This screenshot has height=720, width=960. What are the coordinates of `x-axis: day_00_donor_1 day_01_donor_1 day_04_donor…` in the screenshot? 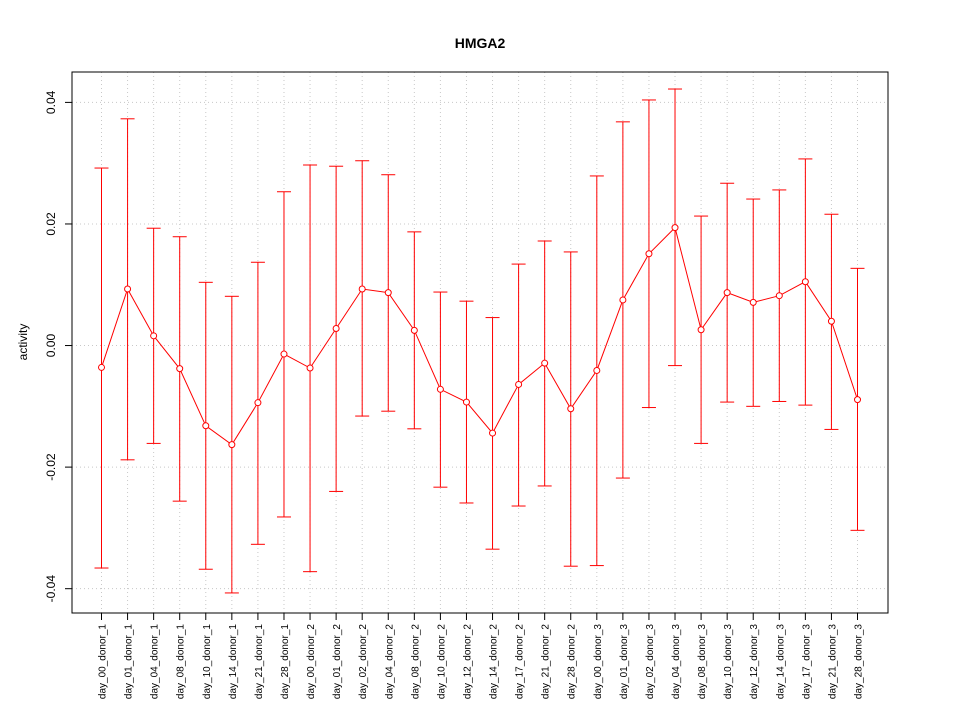 It's located at (481, 656).